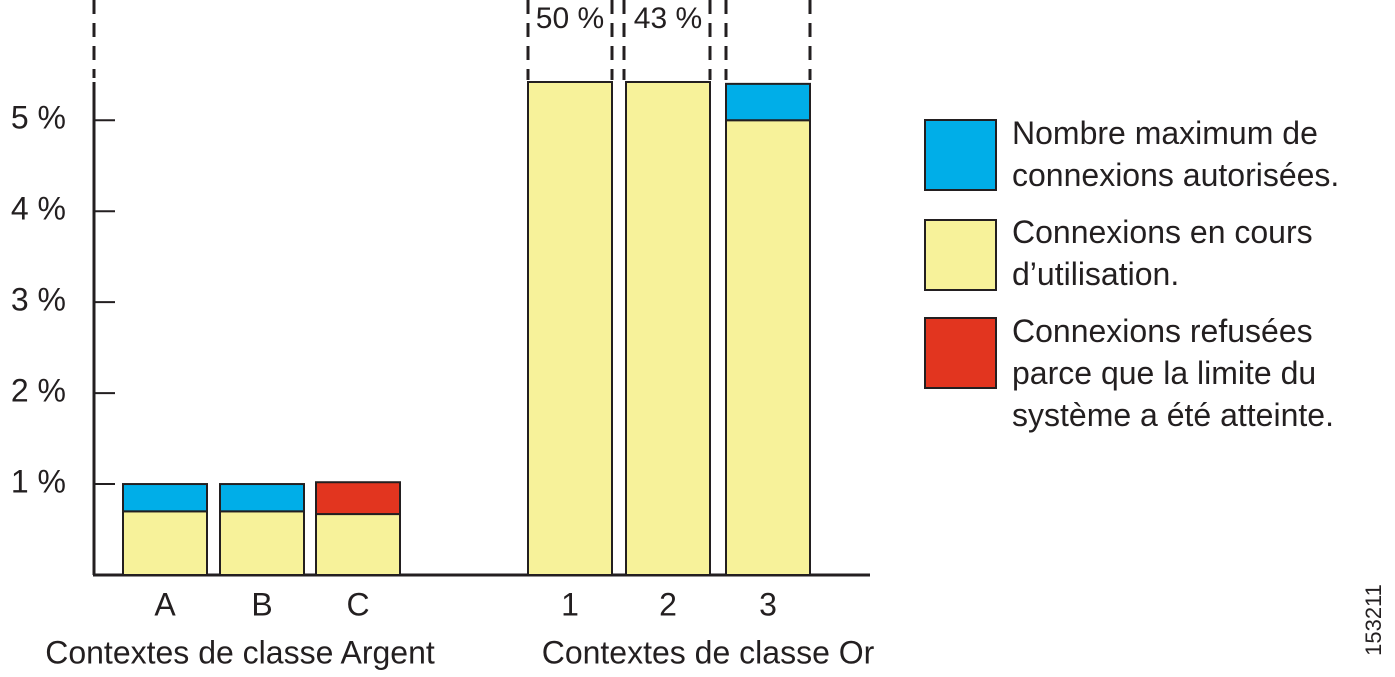 Image resolution: width=1395 pixels, height=677 pixels. Describe the element at coordinates (1373, 620) in the screenshot. I see `figure-id: 153211` at that location.